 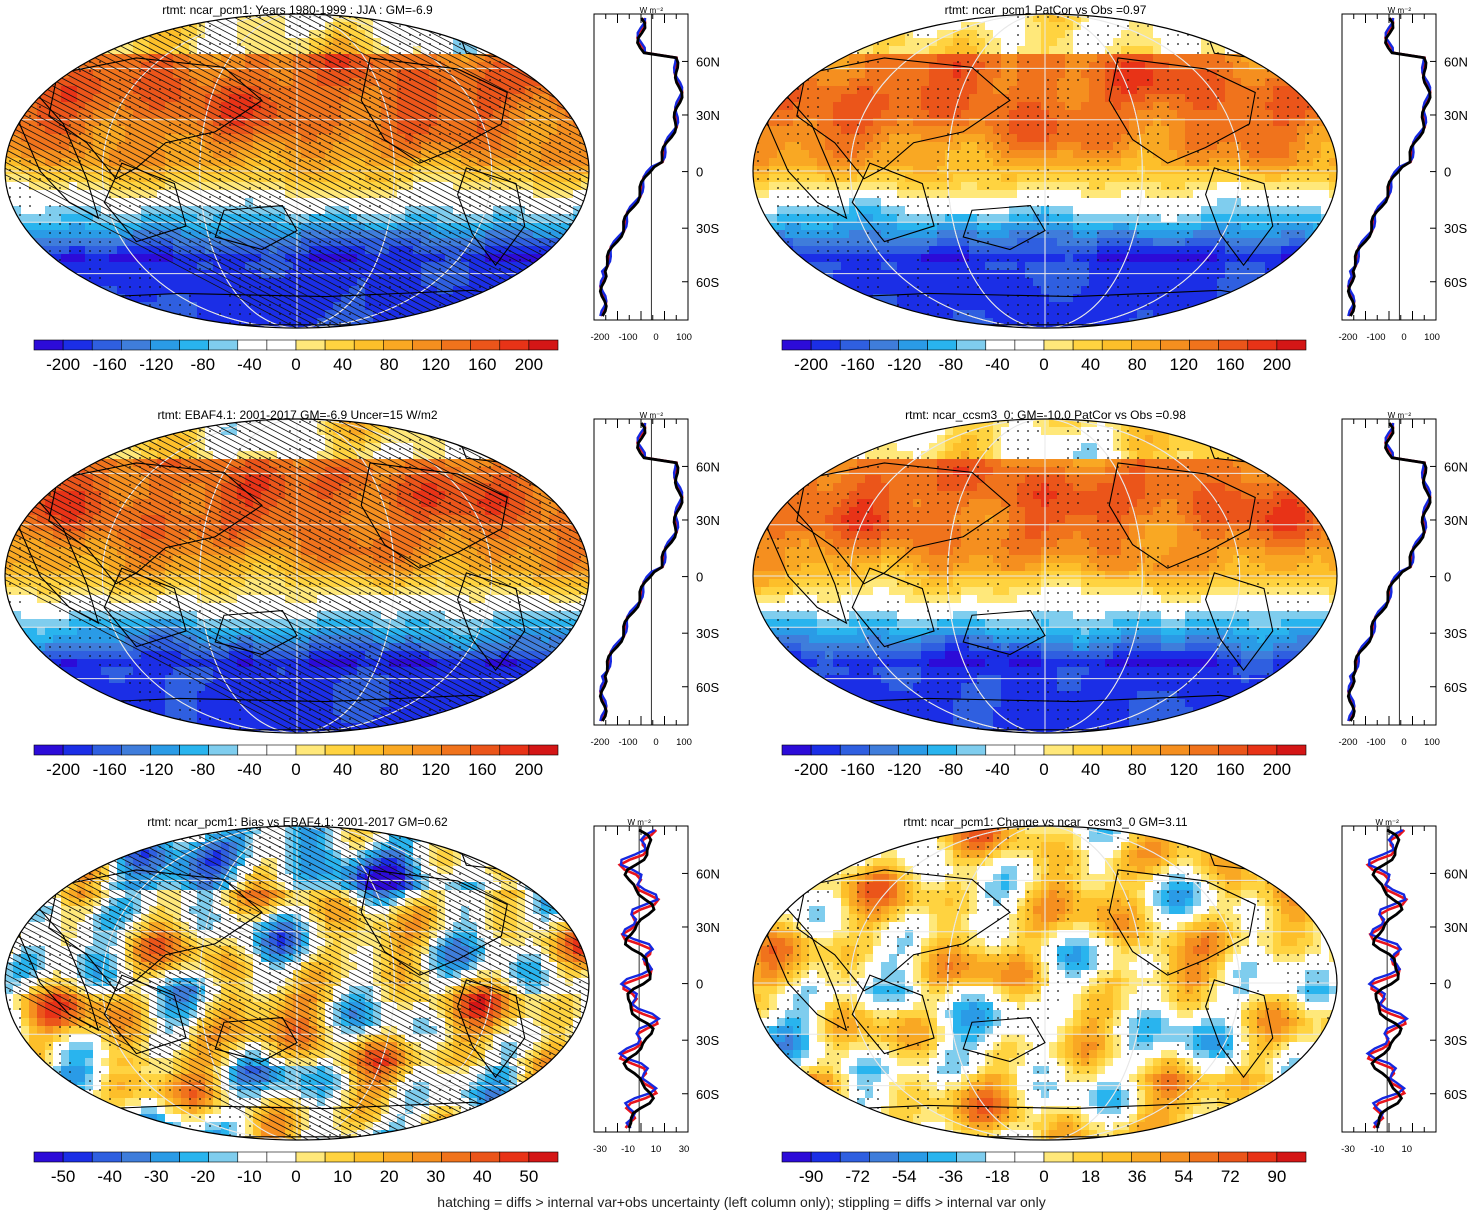 I want to click on profile-tick-label: -100, so click(x=627, y=742).